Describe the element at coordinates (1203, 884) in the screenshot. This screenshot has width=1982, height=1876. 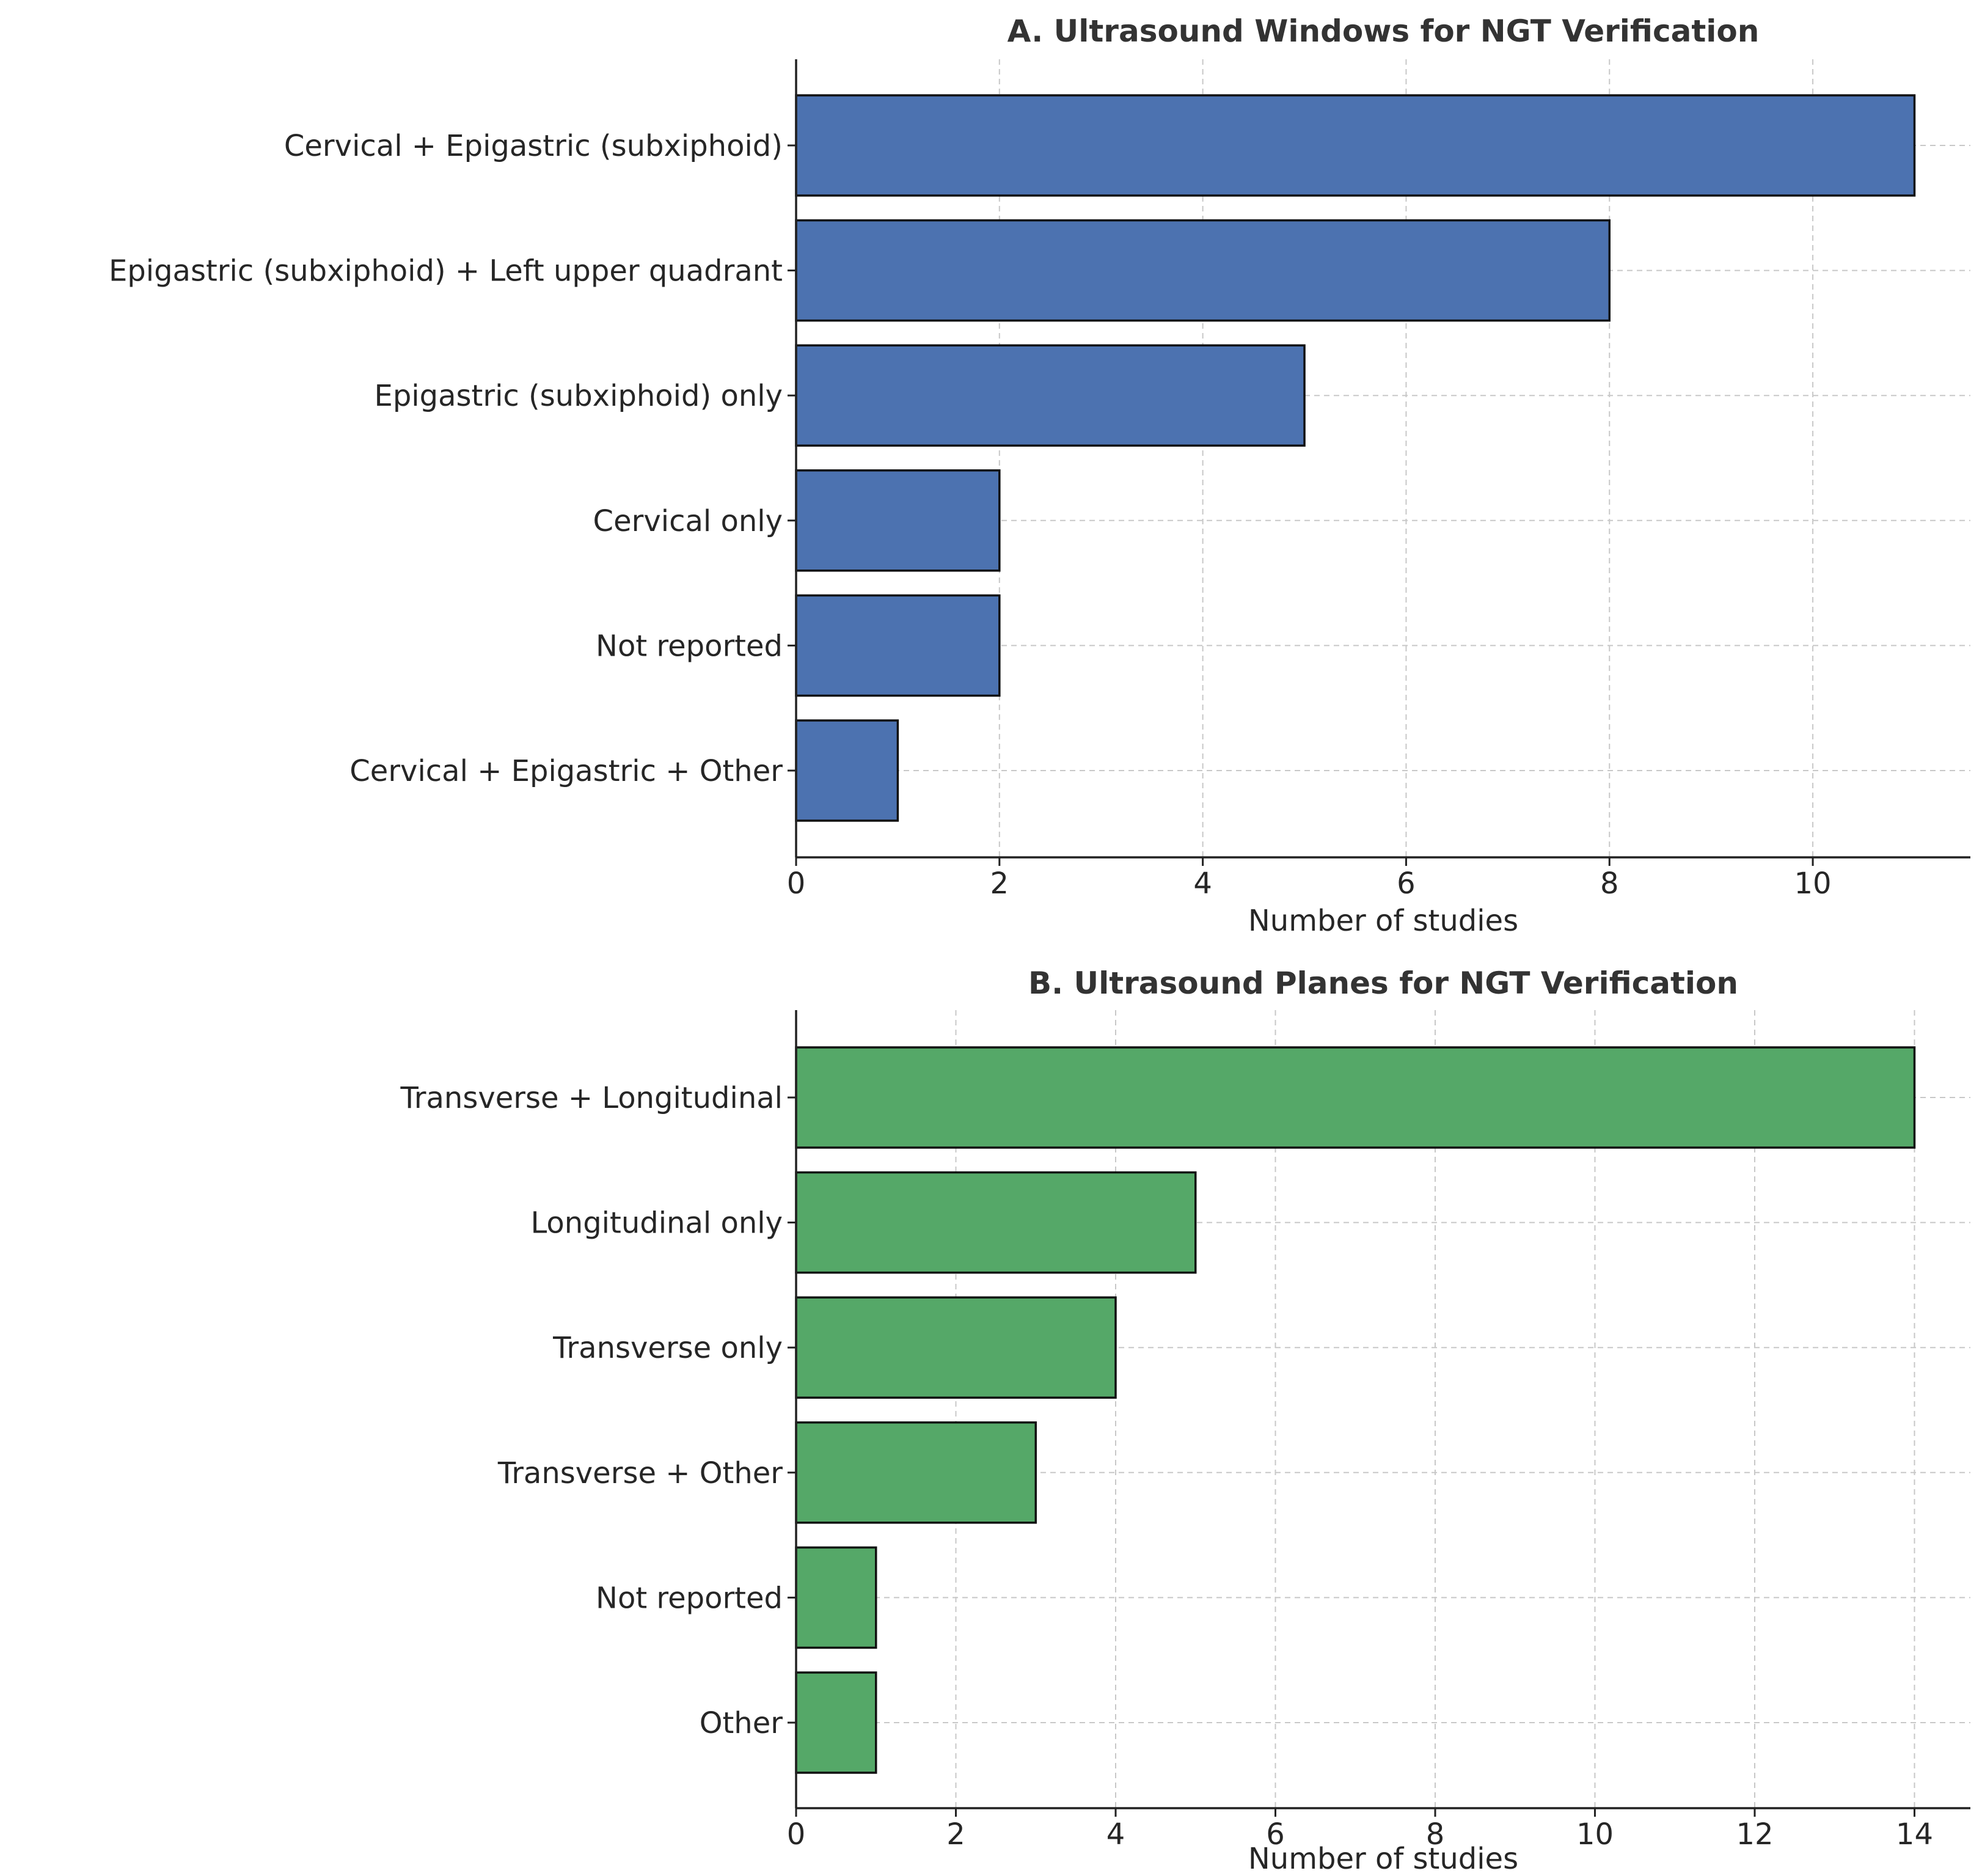
I see `x-tick-label-a-2: 4` at that location.